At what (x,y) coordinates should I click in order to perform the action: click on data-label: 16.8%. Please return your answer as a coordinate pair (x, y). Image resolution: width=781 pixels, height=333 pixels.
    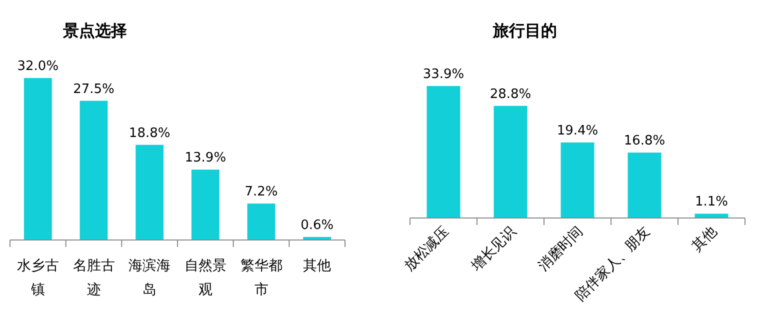
    Looking at the image, I should click on (645, 141).